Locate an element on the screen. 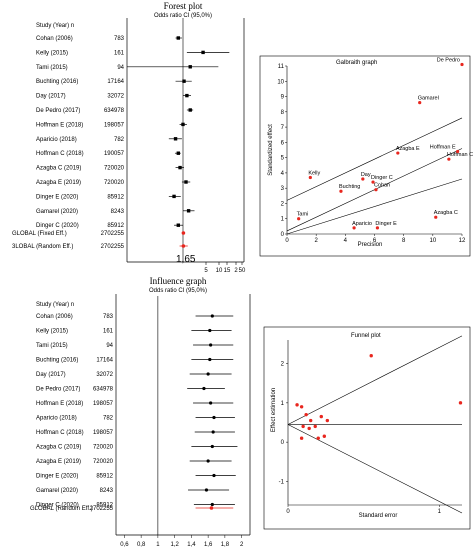  forest-row-label: Azagba E (2019) is located at coordinates (58, 183).